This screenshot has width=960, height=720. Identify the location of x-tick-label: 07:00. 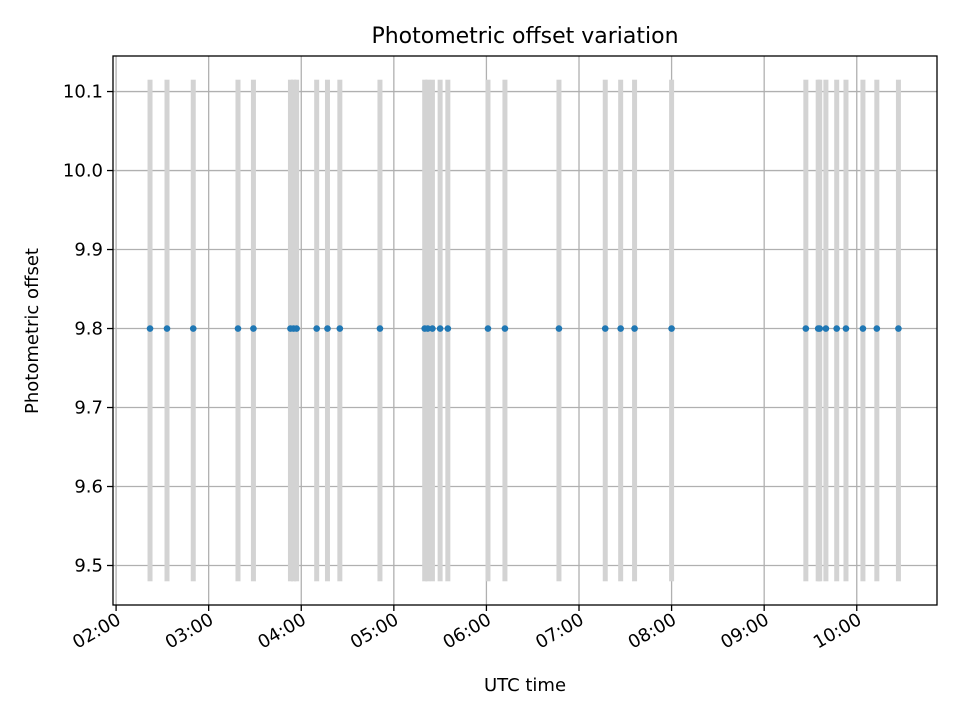
(559, 631).